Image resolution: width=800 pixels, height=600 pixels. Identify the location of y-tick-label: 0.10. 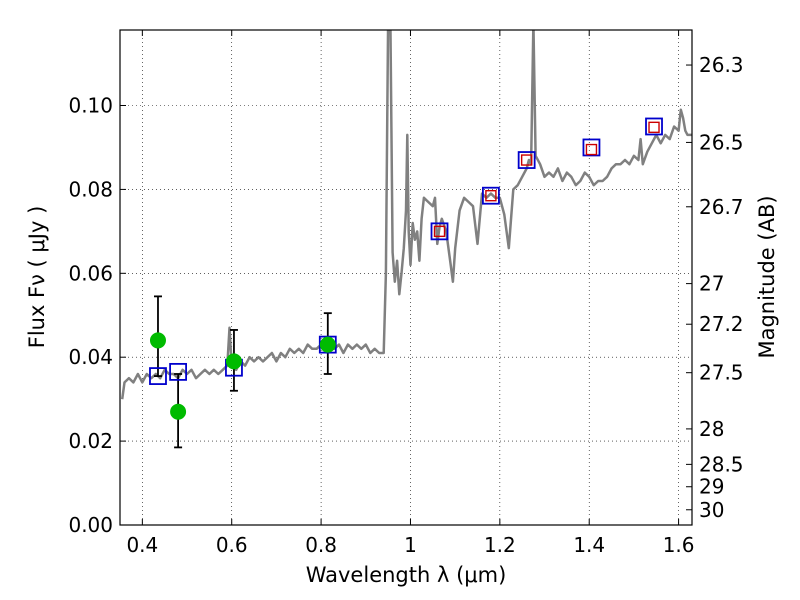
(90, 106).